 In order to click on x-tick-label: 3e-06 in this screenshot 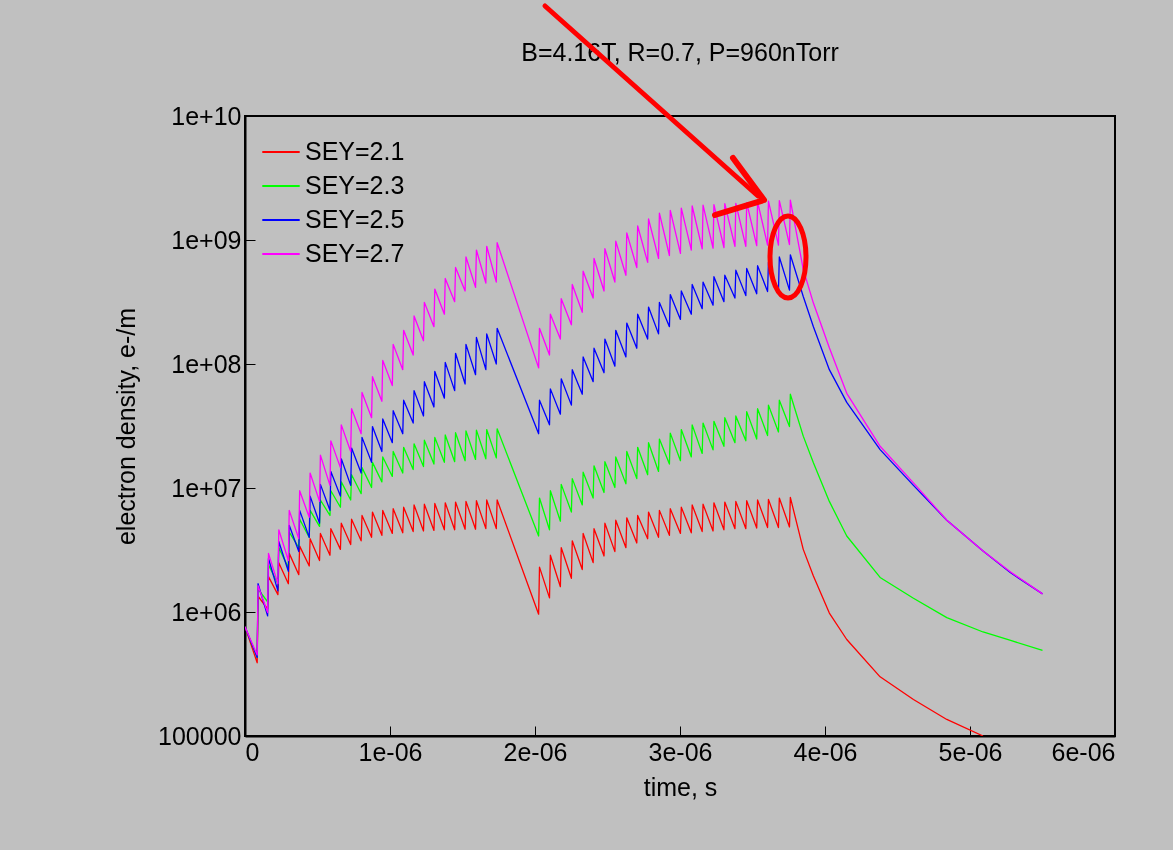, I will do `click(680, 751)`.